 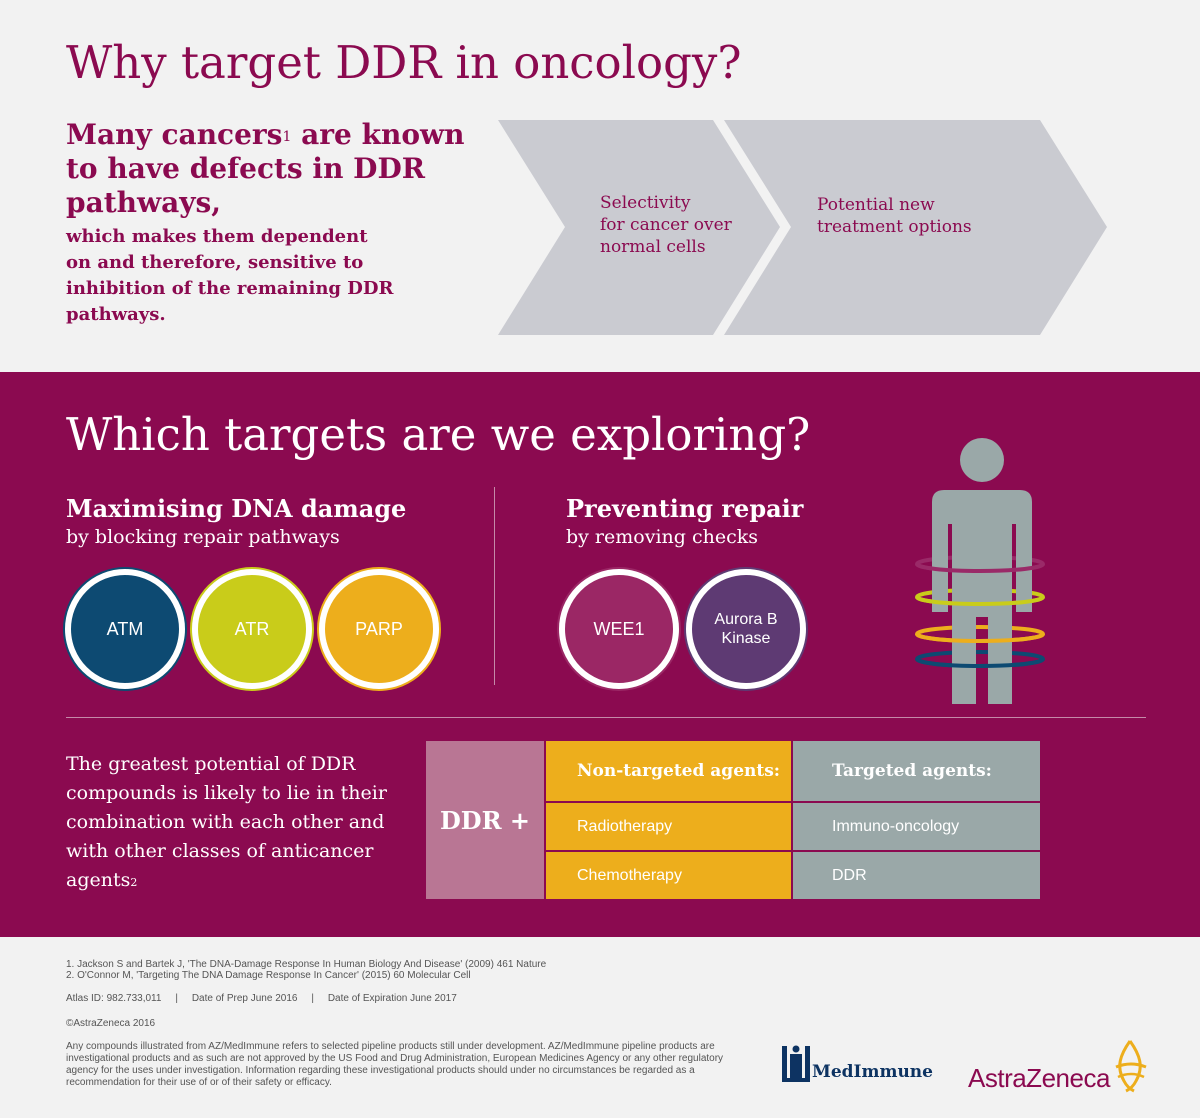 I want to click on vertical-divider, so click(x=494, y=586).